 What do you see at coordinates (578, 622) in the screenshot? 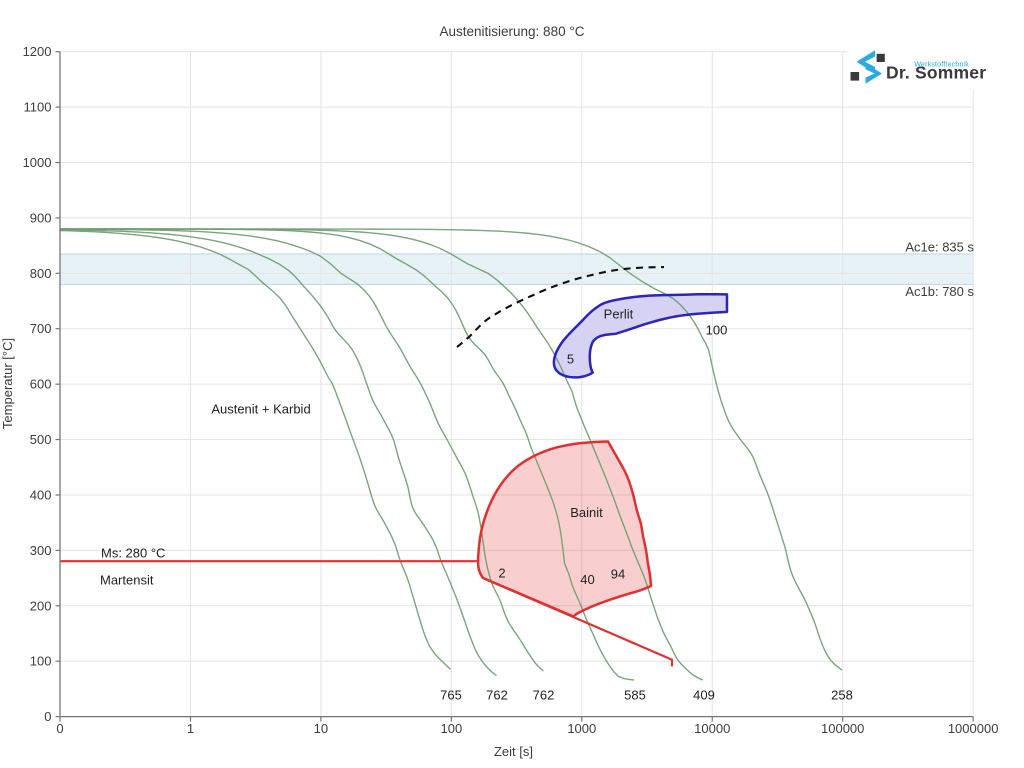
I see `ms-tail-line` at bounding box center [578, 622].